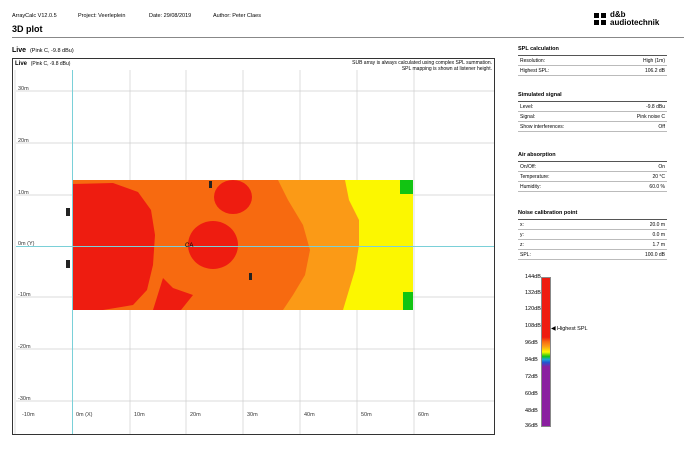 This screenshot has height=453, width=692. What do you see at coordinates (537, 155) in the screenshot?
I see `panel-title: Air absorption` at bounding box center [537, 155].